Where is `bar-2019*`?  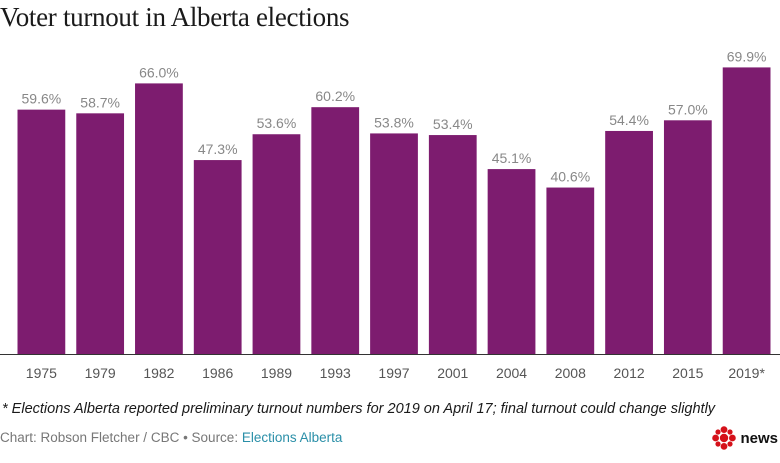
bar-2019* is located at coordinates (746, 210).